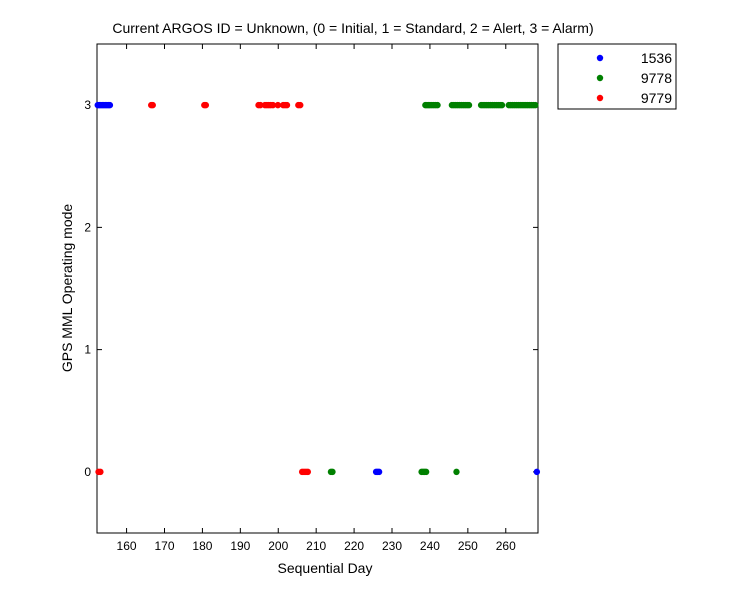 This screenshot has width=750, height=600. I want to click on legend-label: 1536, so click(656, 58).